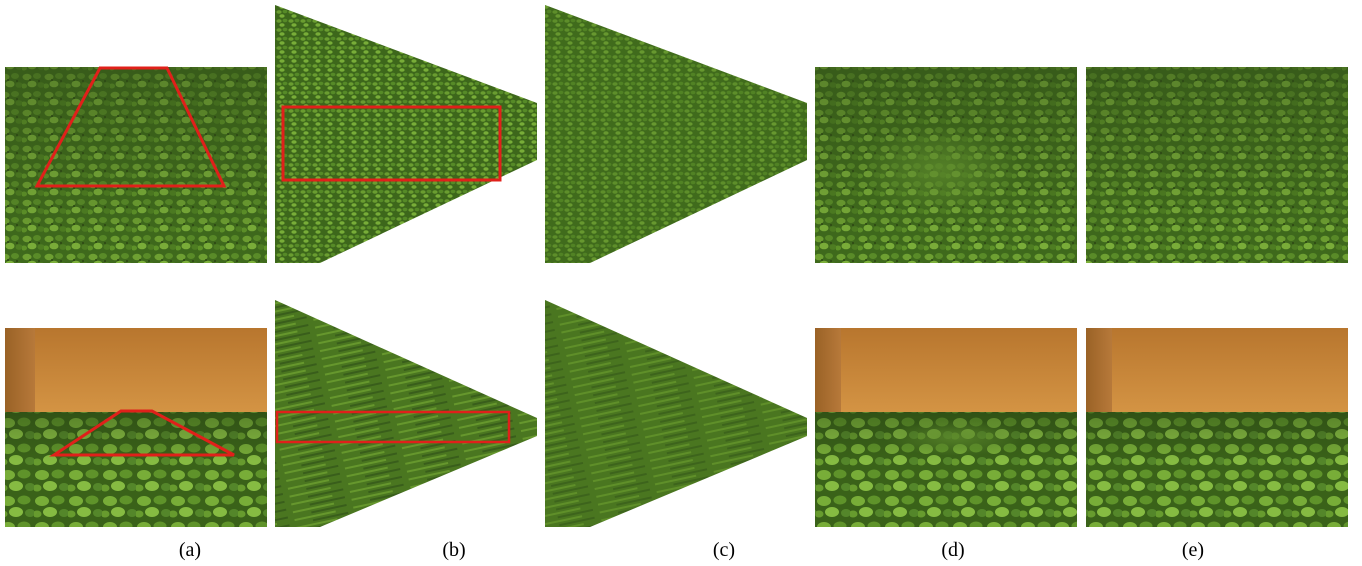 The image size is (1362, 566). Describe the element at coordinates (1217, 427) in the screenshot. I see `panel-e-row2` at that location.